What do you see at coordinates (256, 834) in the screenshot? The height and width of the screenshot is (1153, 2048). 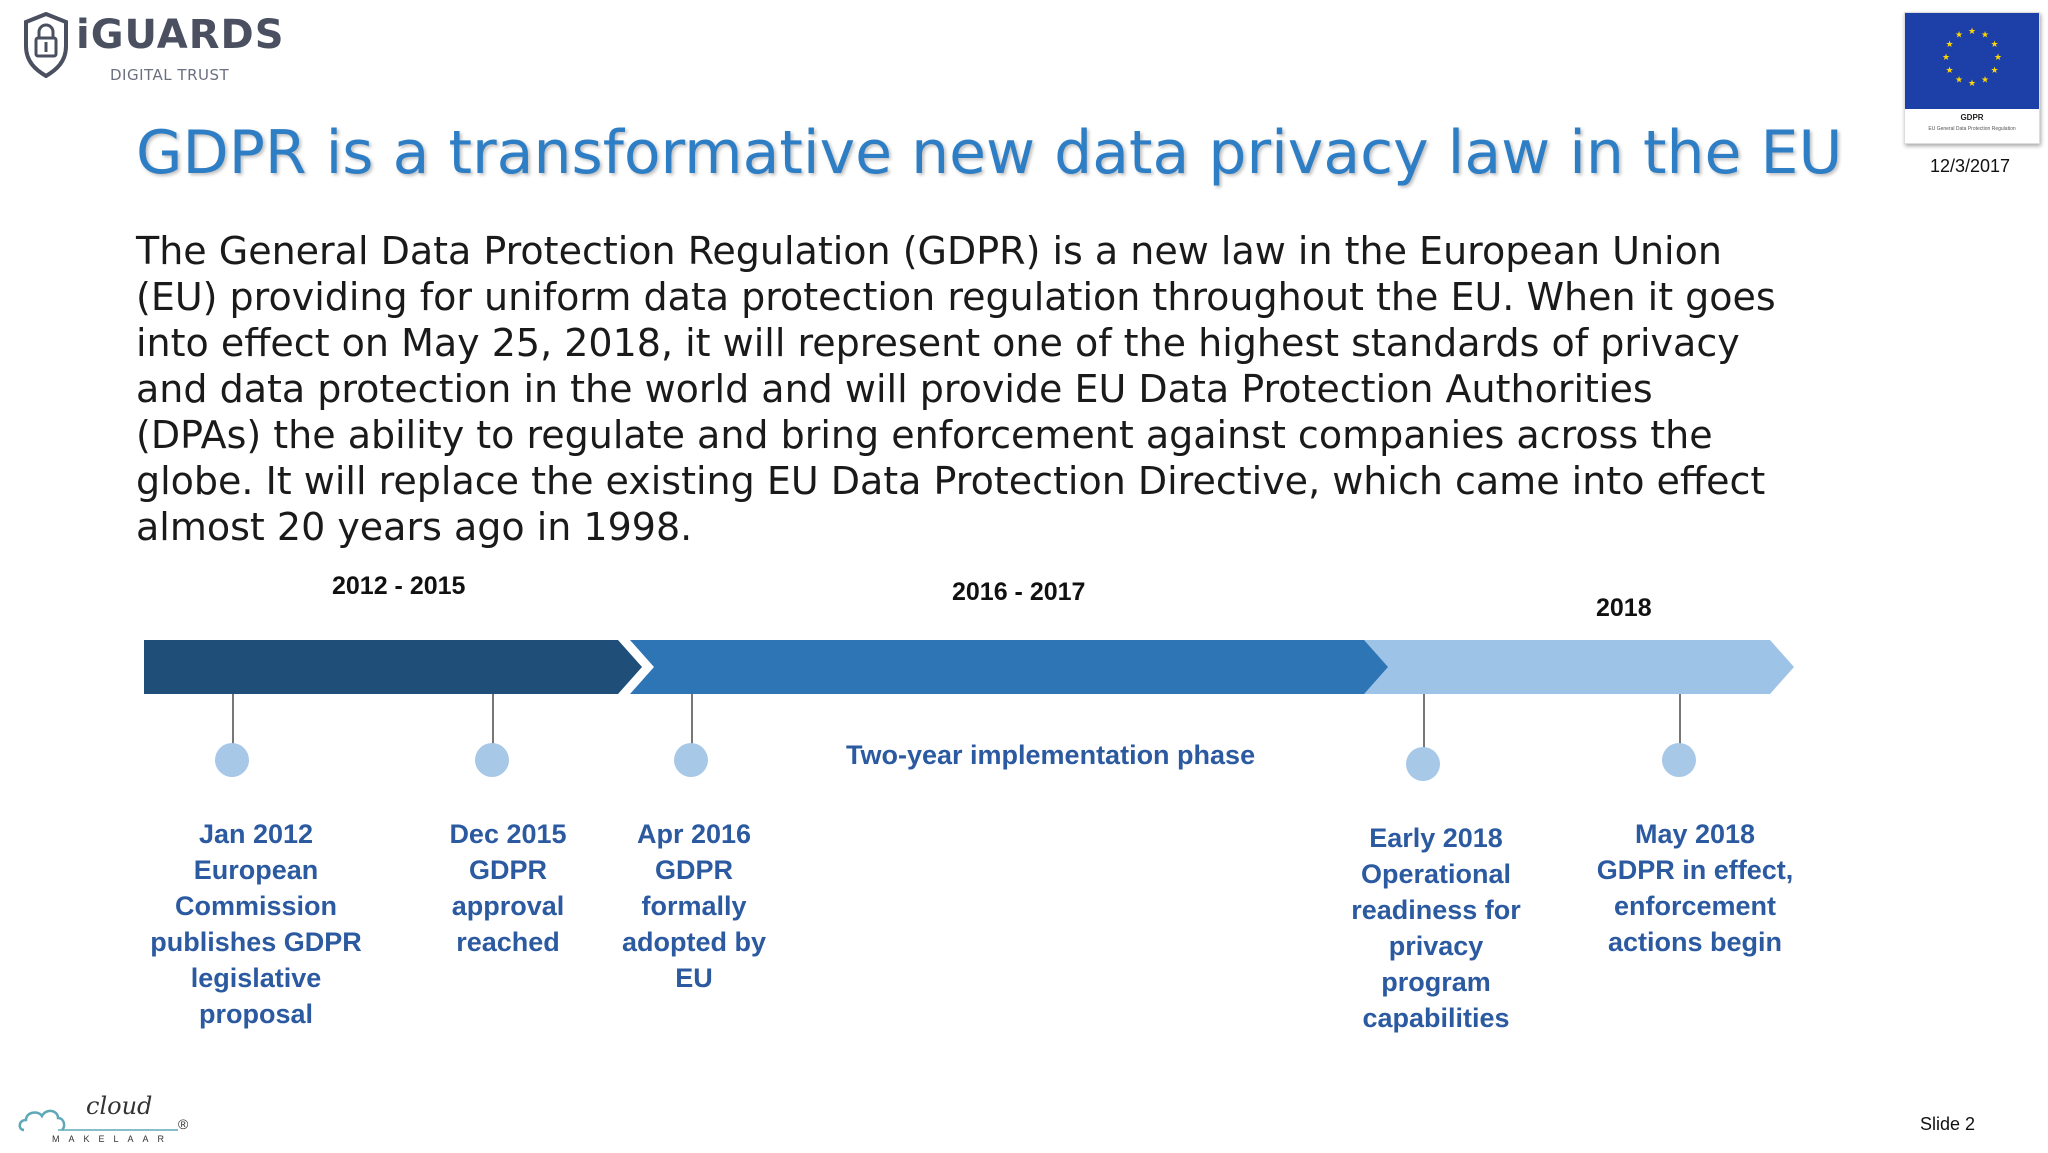 I see `milestone-line: Jan 2012` at bounding box center [256, 834].